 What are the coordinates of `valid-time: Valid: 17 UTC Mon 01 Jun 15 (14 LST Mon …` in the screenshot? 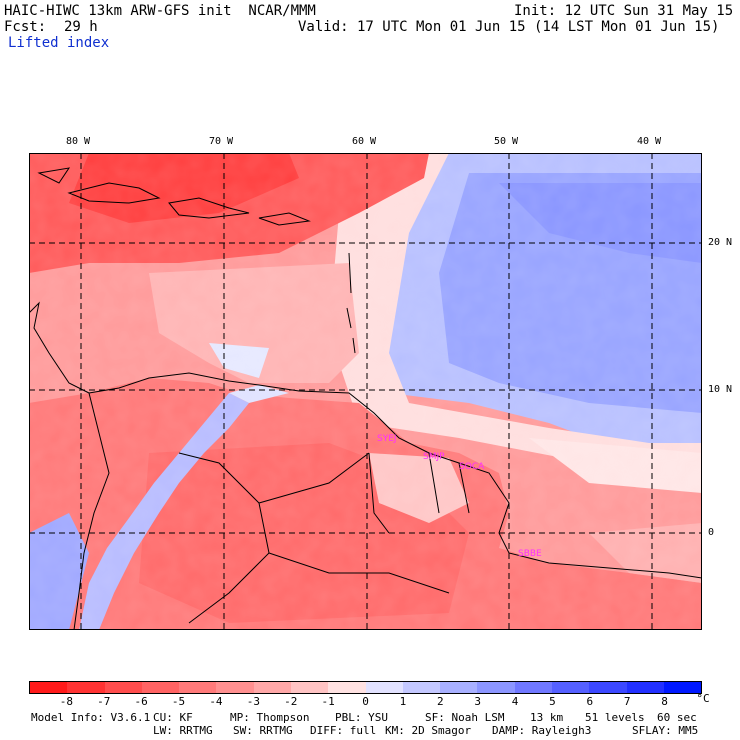 It's located at (509, 27).